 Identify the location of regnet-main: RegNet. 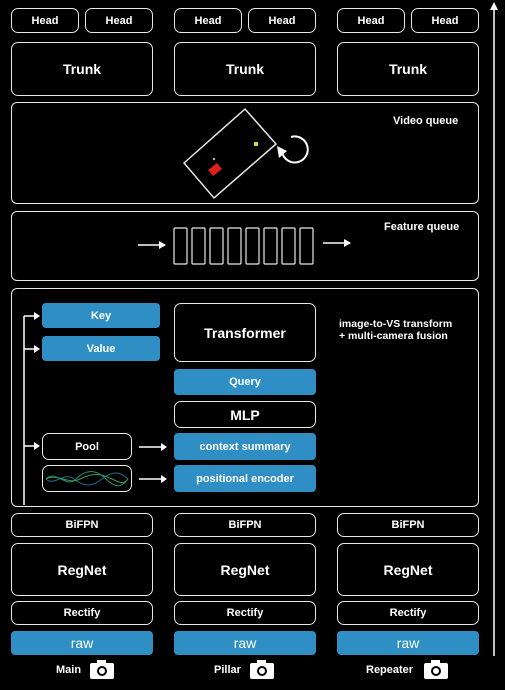
(82, 569).